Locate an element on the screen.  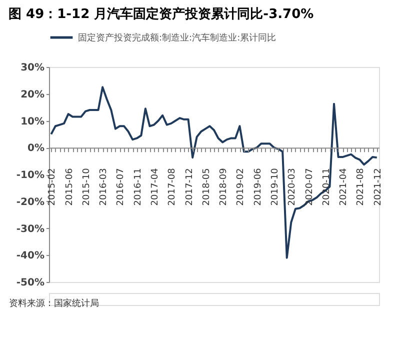
x-tick-label: 2018-05 is located at coordinates (207, 187).